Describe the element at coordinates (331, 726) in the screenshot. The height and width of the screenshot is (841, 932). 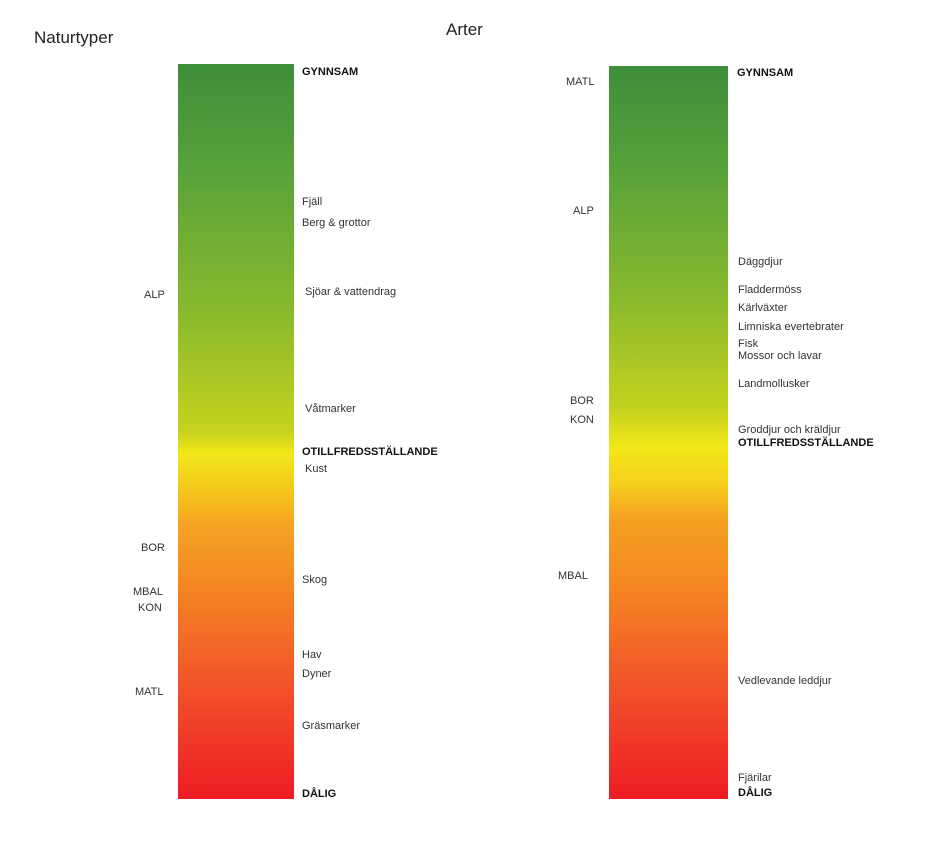
I see `left-item-grasmarker: Gräsmarker` at that location.